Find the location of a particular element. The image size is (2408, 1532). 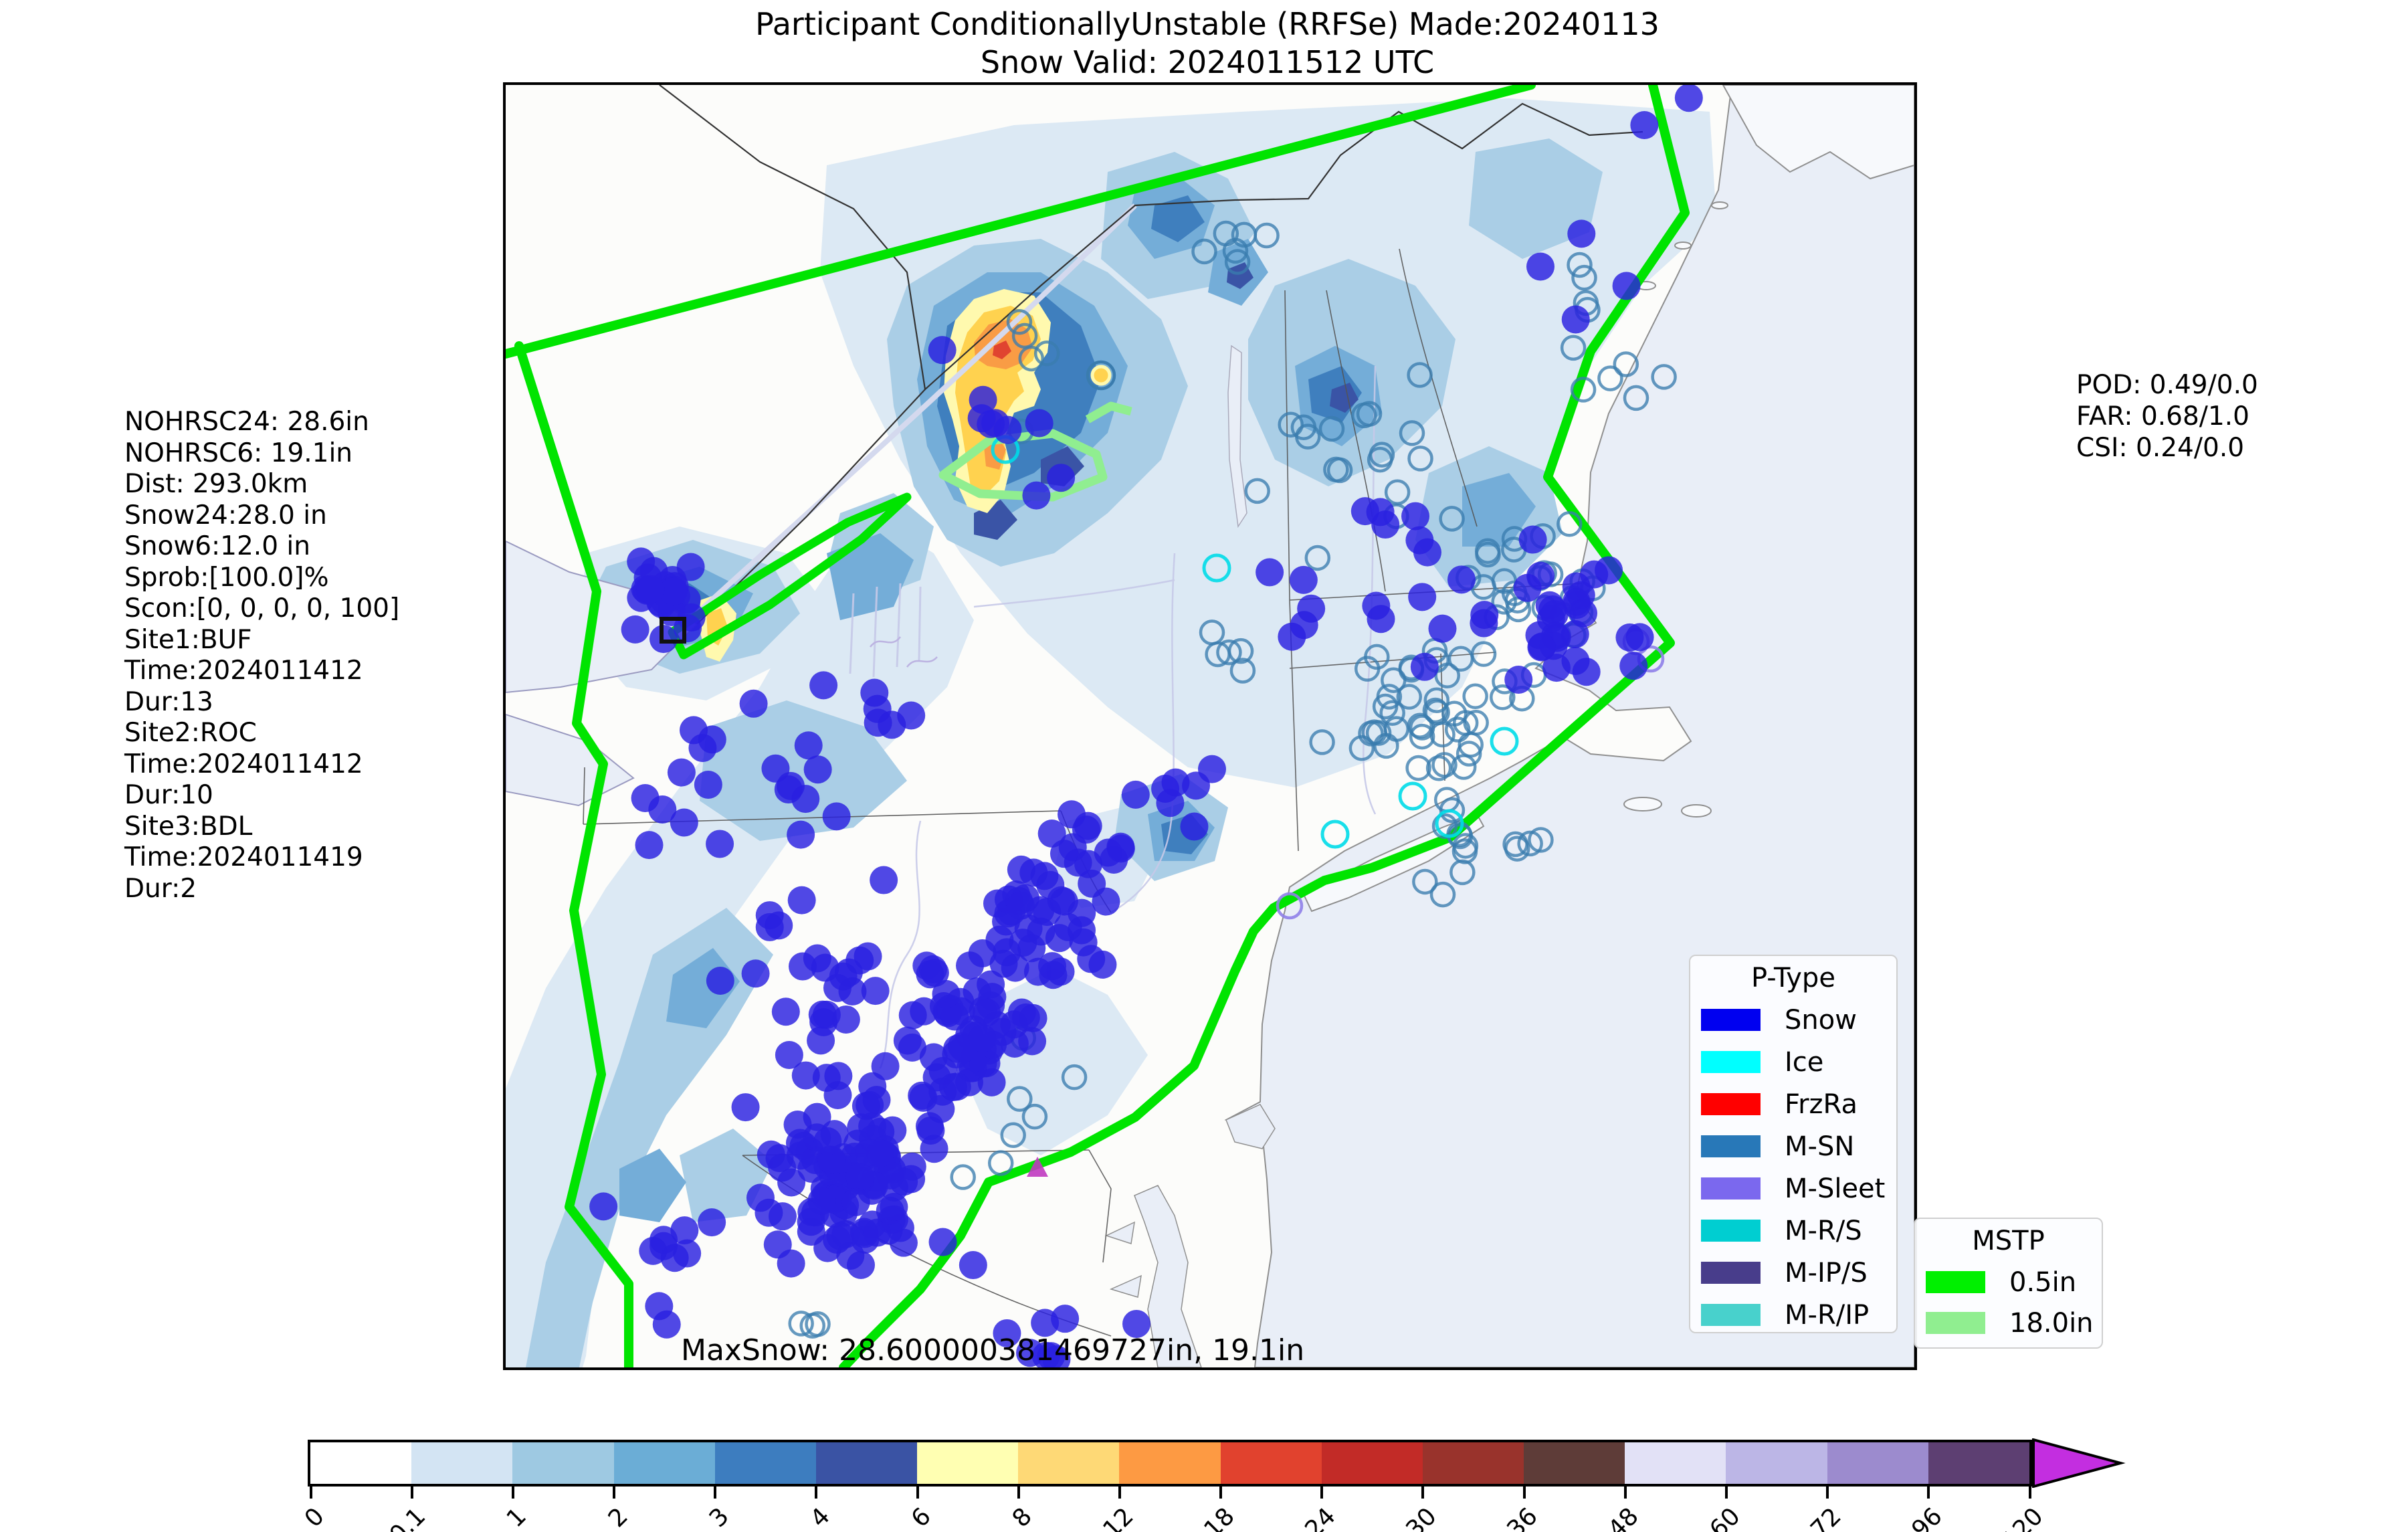

colorbar-tick-label: 120 is located at coordinates (2023, 1517).